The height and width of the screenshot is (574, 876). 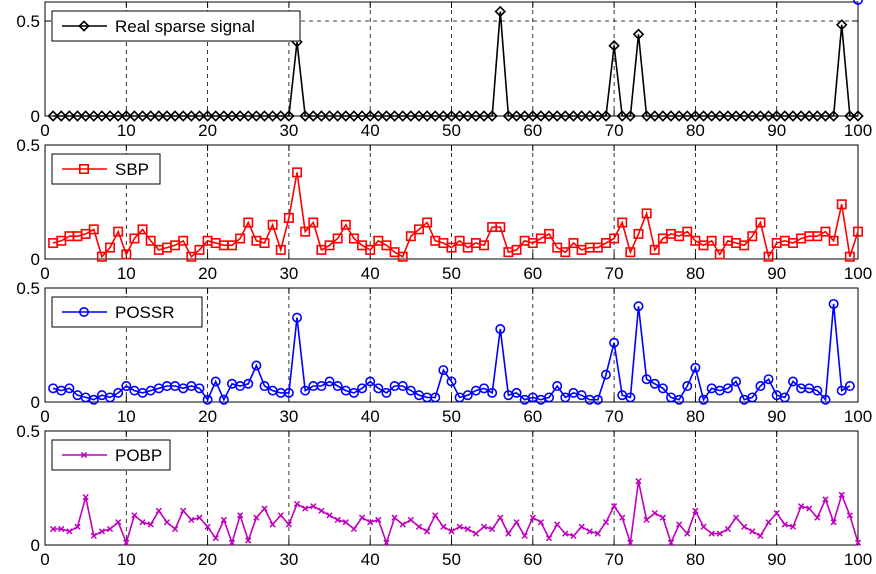 What do you see at coordinates (207, 416) in the screenshot?
I see `x-tick-label: 20` at bounding box center [207, 416].